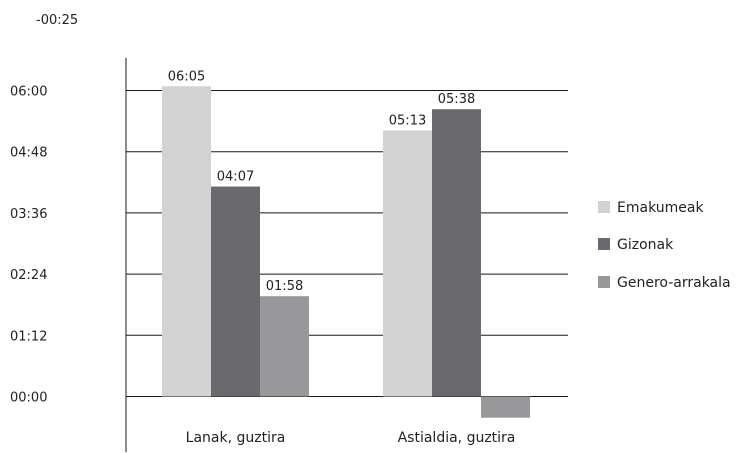  Describe the element at coordinates (28, 153) in the screenshot. I see `y-tick-label: 04:48` at that location.